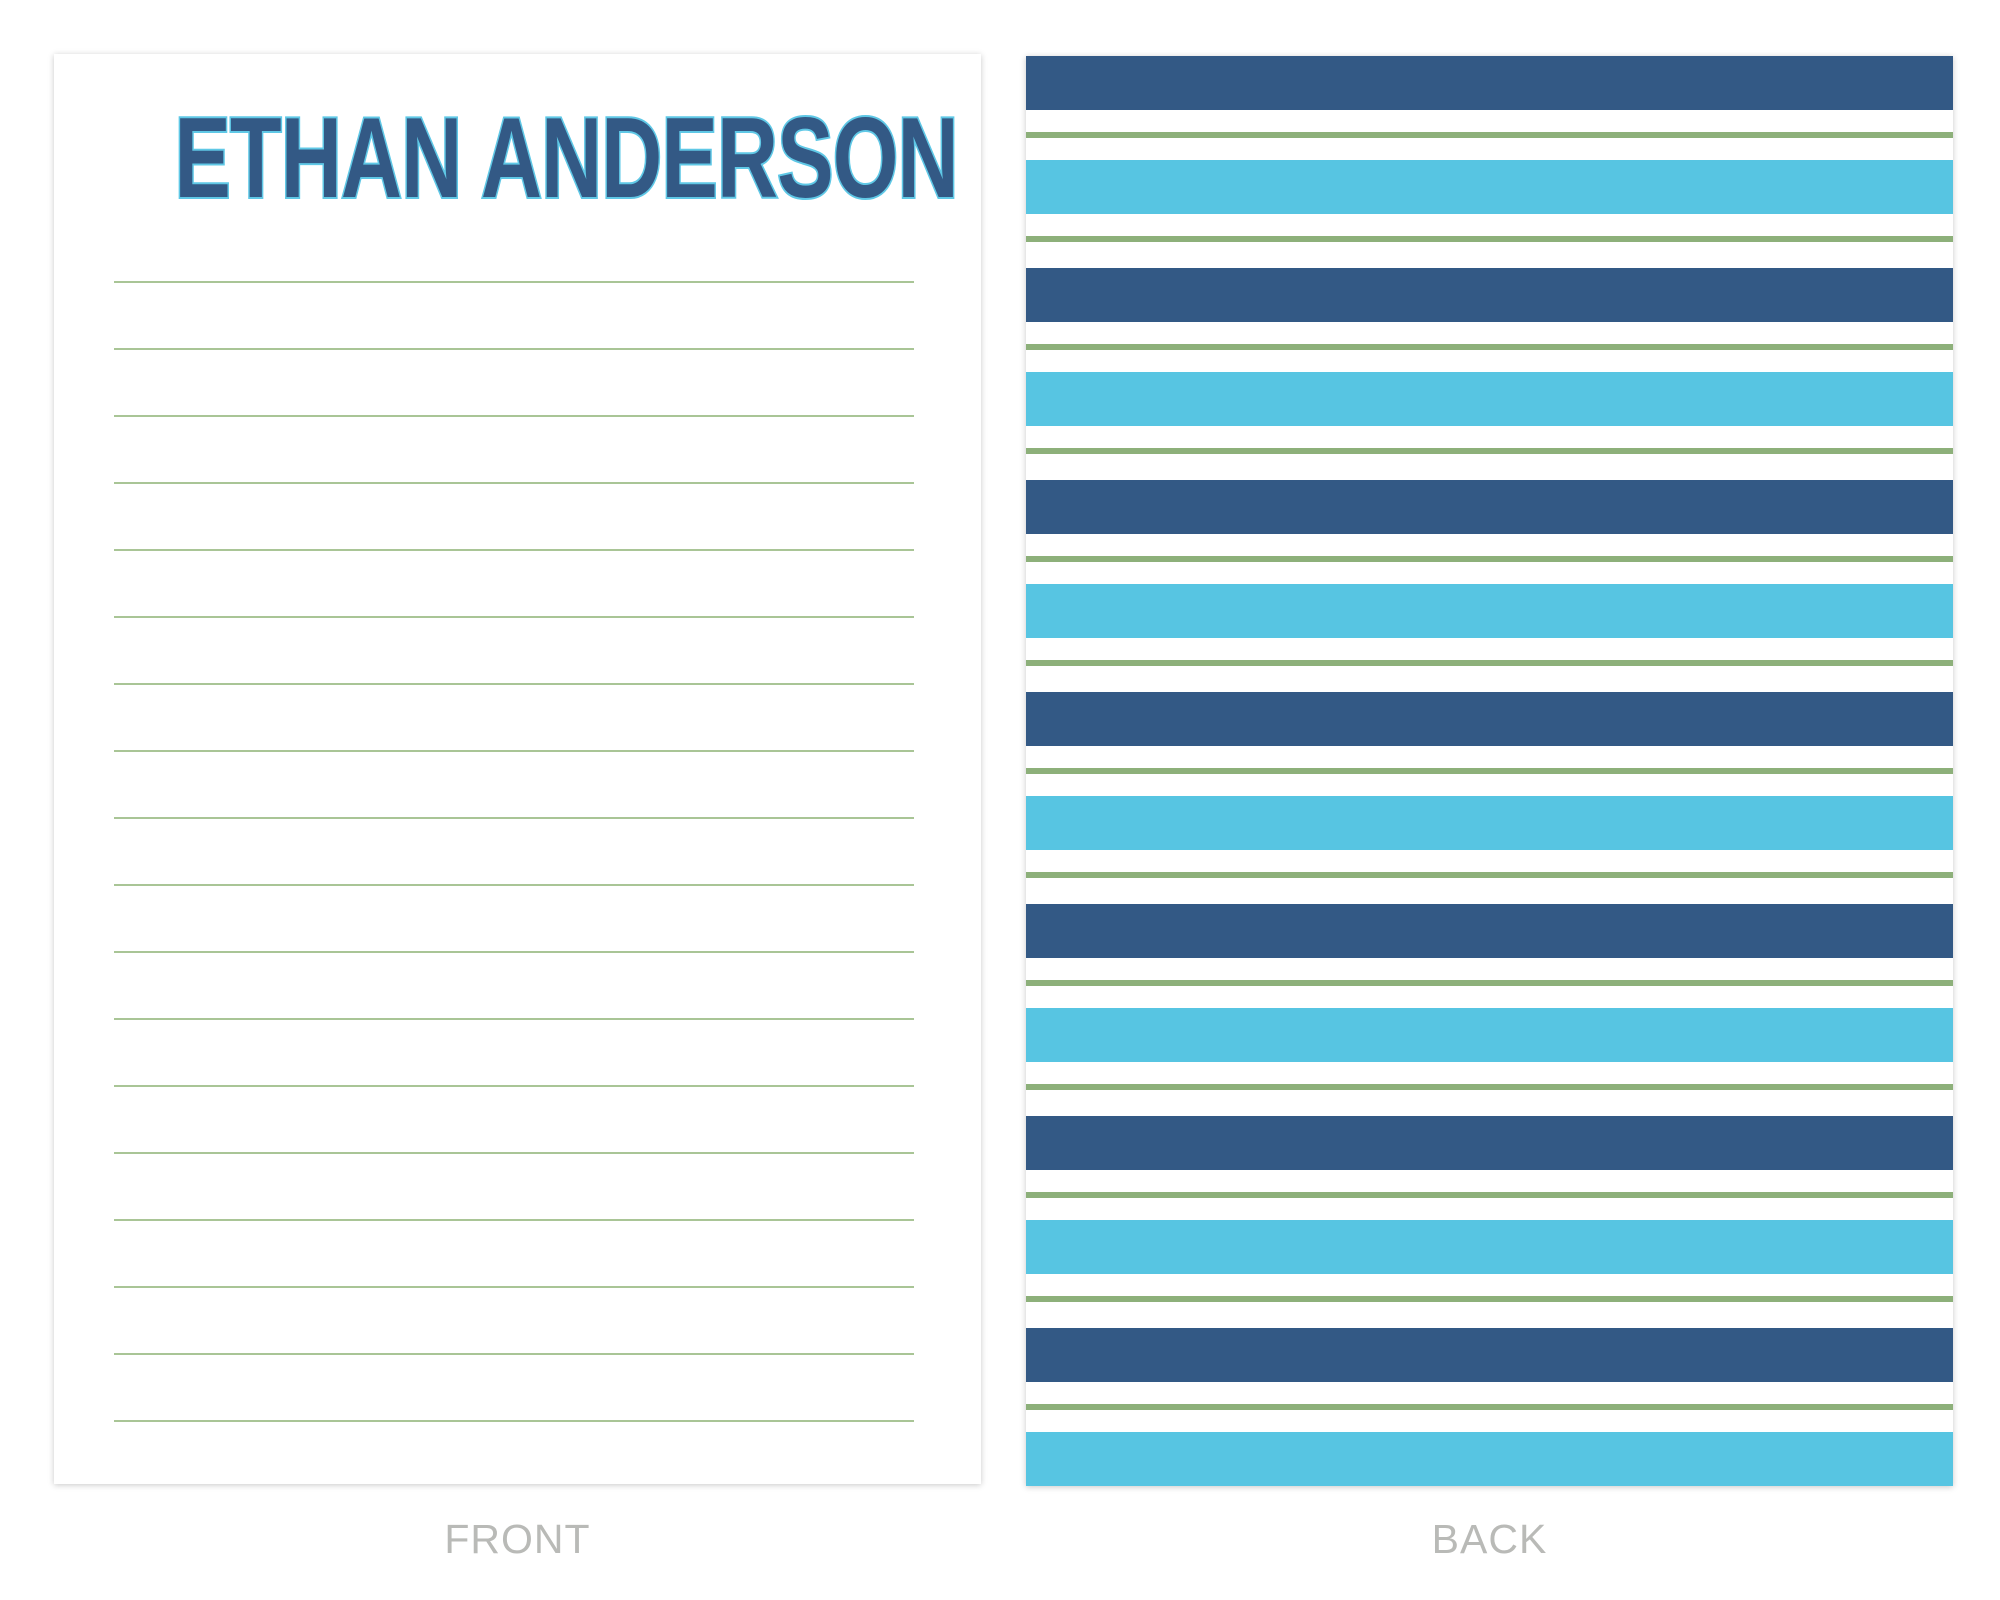  I want to click on back-caption: BACK, so click(1489, 1539).